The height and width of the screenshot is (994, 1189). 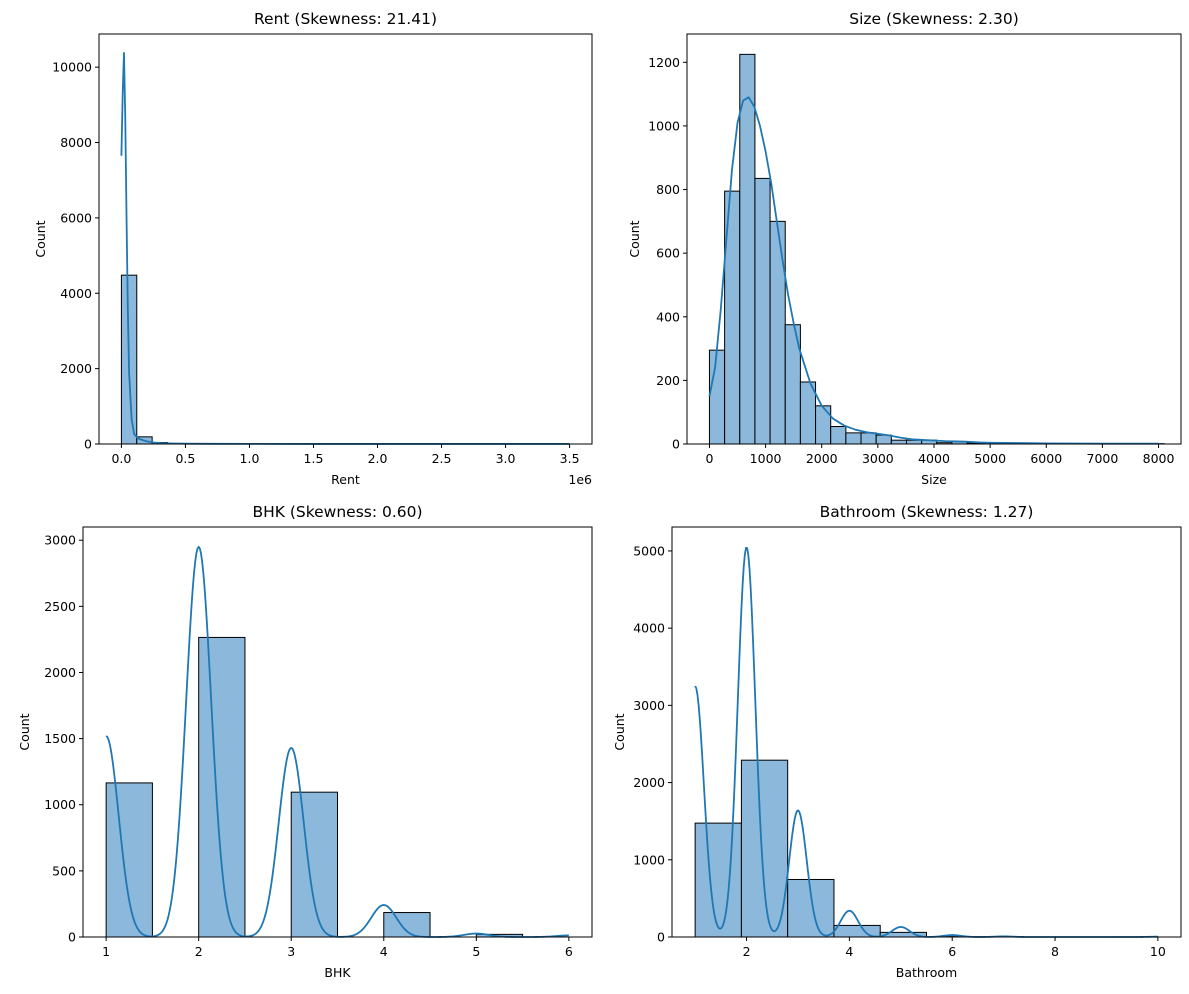 What do you see at coordinates (634, 238) in the screenshot?
I see `y-axis-label-size: Count` at bounding box center [634, 238].